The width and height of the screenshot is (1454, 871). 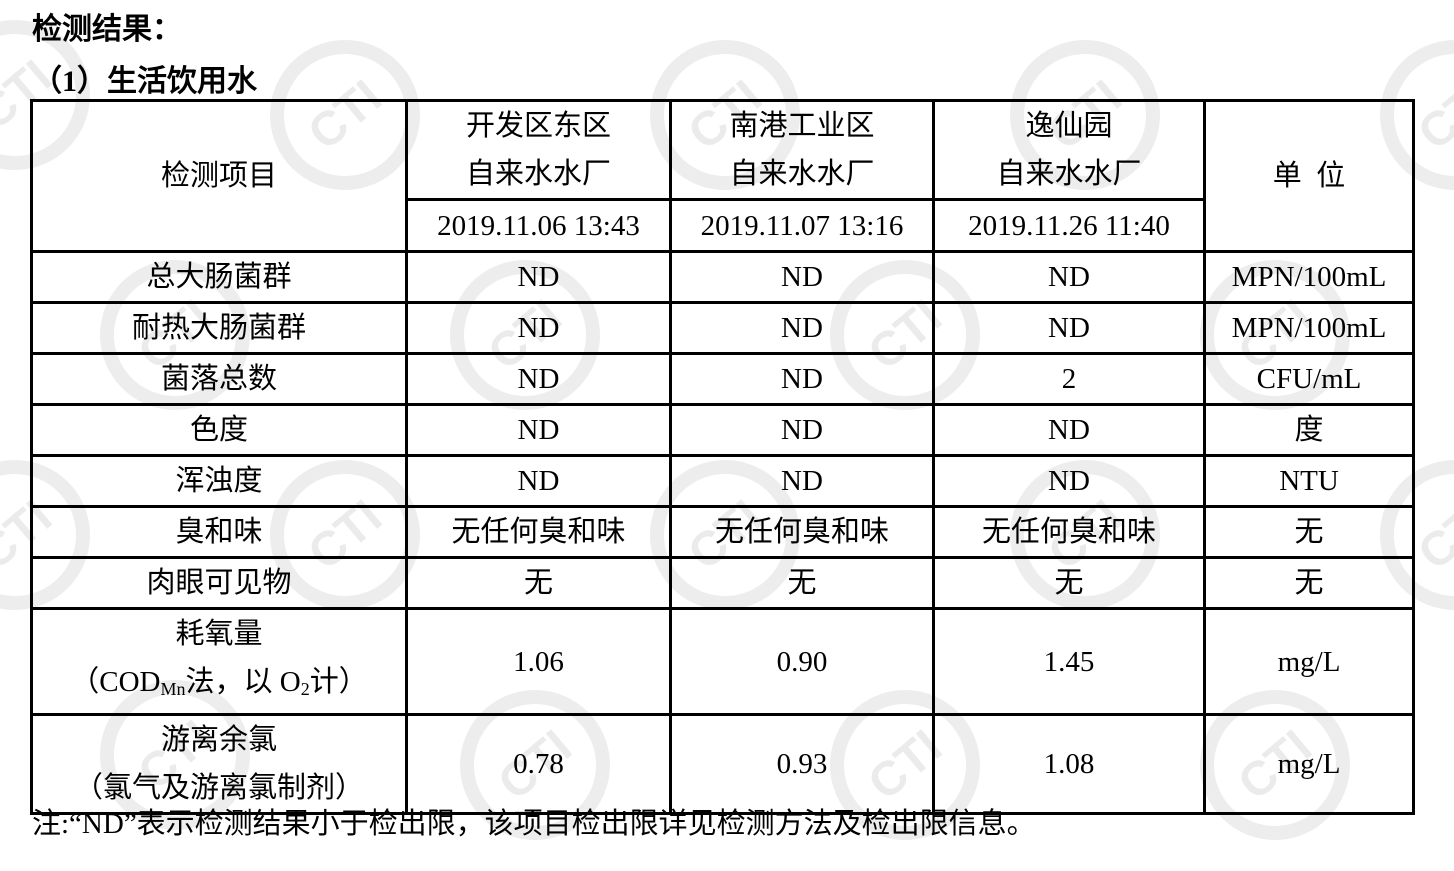 I want to click on item-name: 游离余氯, so click(x=218, y=740).